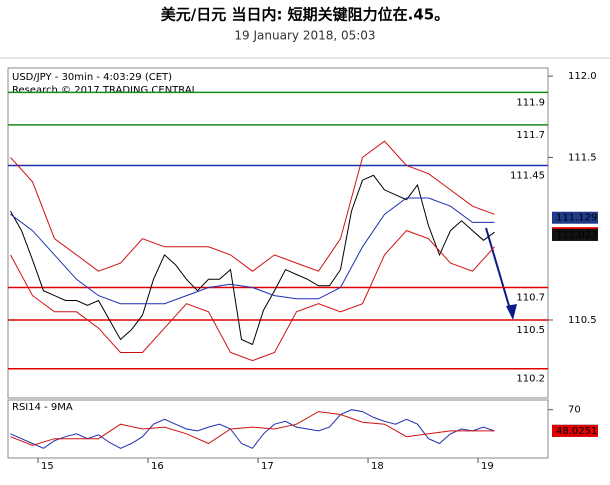  What do you see at coordinates (42, 407) in the screenshot?
I see `rsi-title: RSI14 - 9MA` at bounding box center [42, 407].